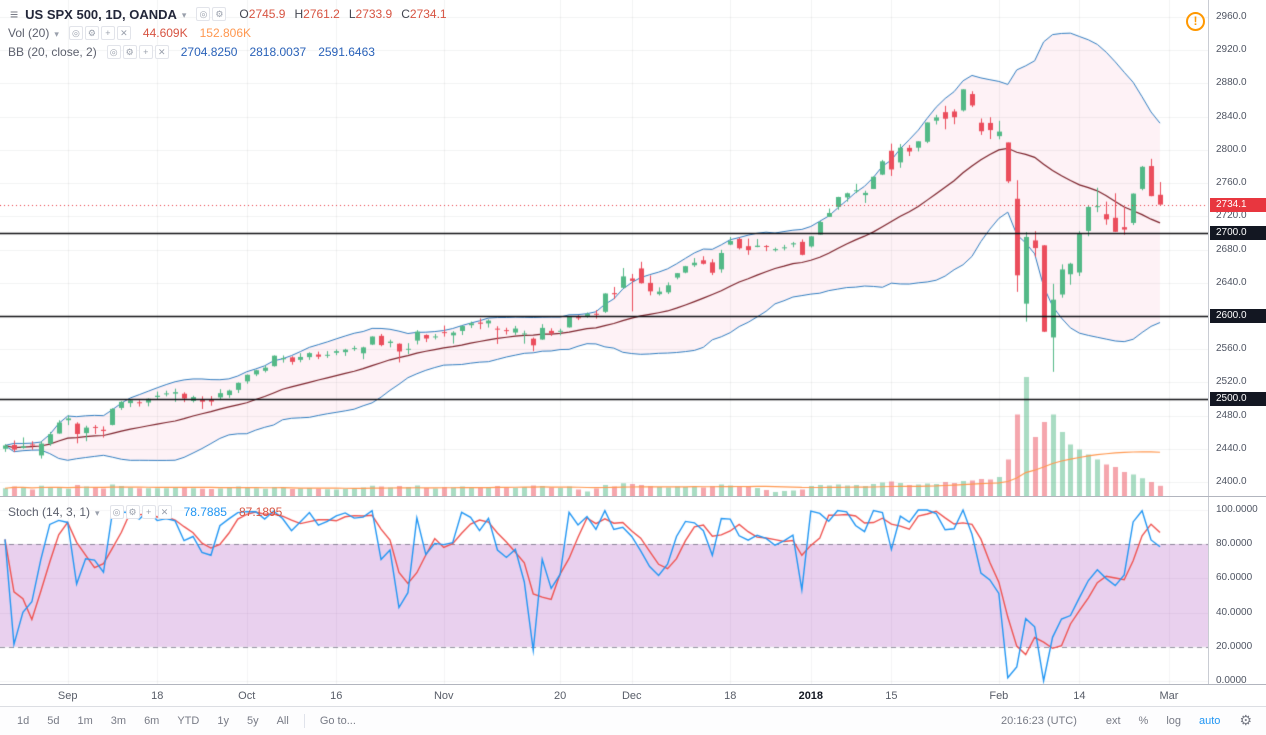 The width and height of the screenshot is (1266, 735). I want to click on toolbar-right-group: 20:16:23 (UTC) ext% log auto ⚙, so click(1129, 721).